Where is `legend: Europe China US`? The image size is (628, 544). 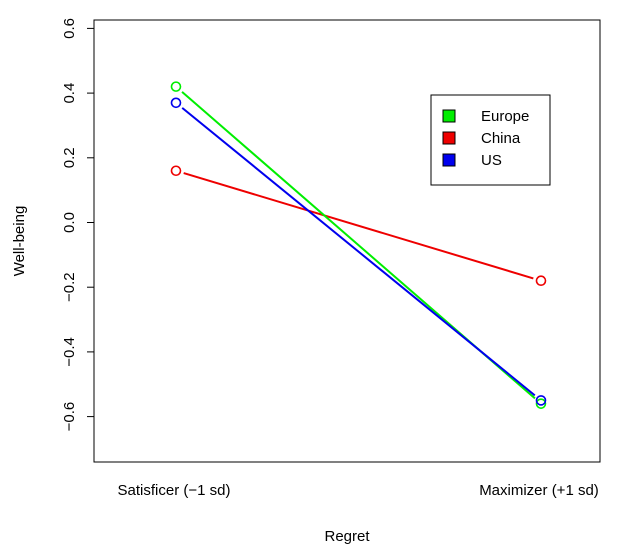
legend: Europe China US is located at coordinates (490, 140).